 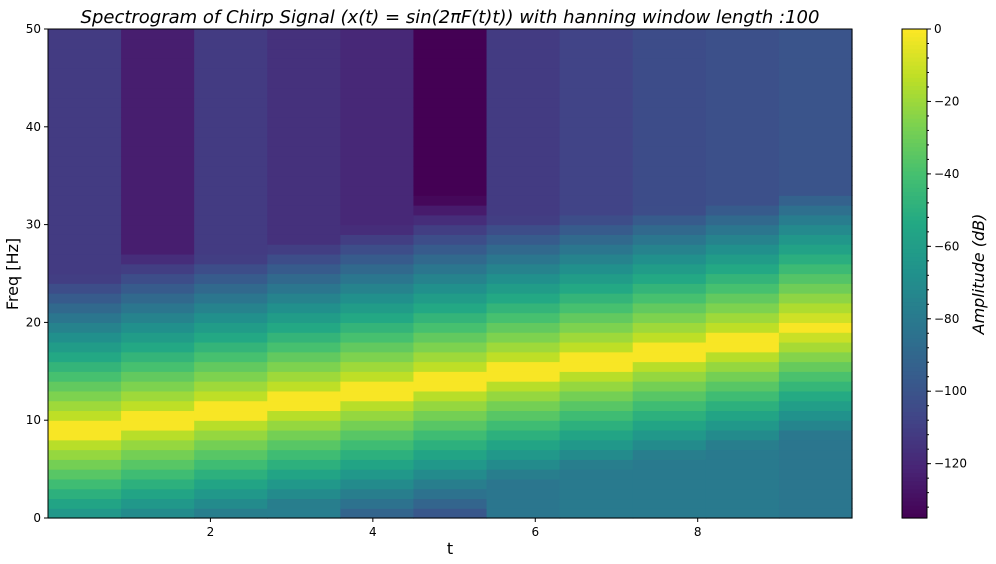 I want to click on x-tick-label: 4, so click(x=373, y=532).